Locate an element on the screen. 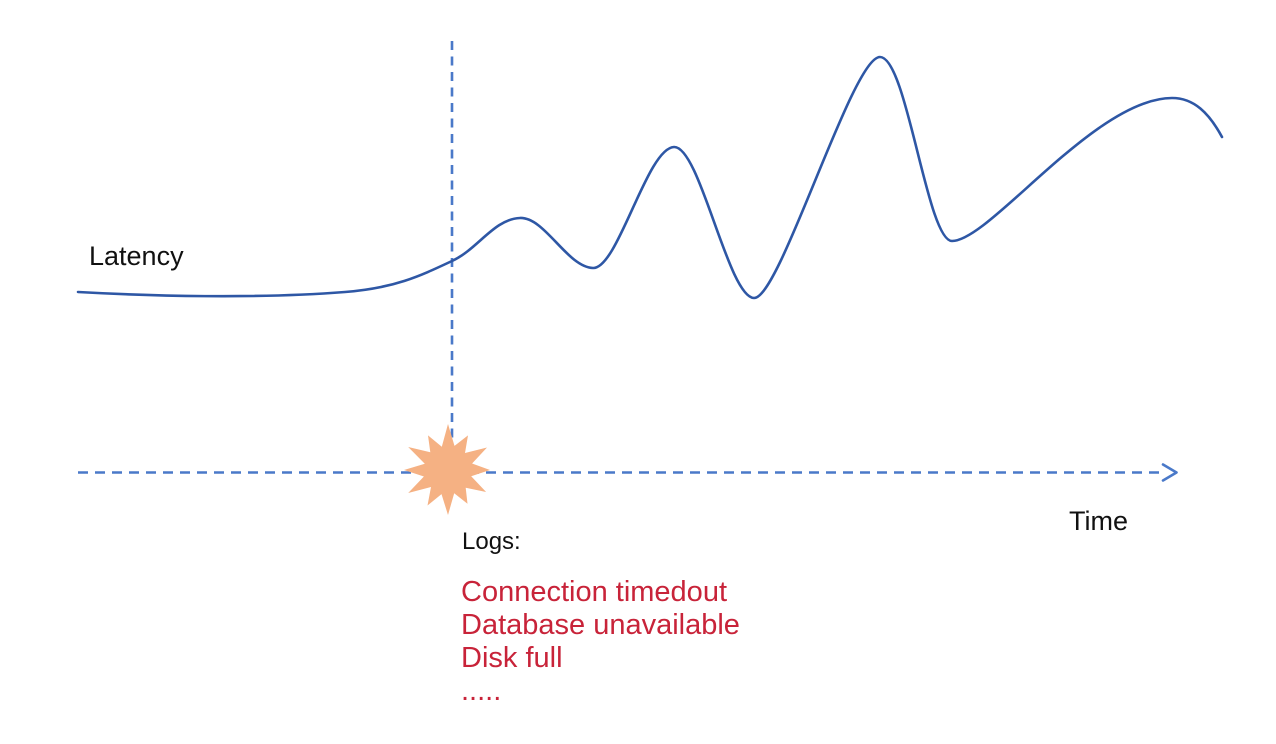 The width and height of the screenshot is (1276, 744). explosion-icon is located at coordinates (447, 469).